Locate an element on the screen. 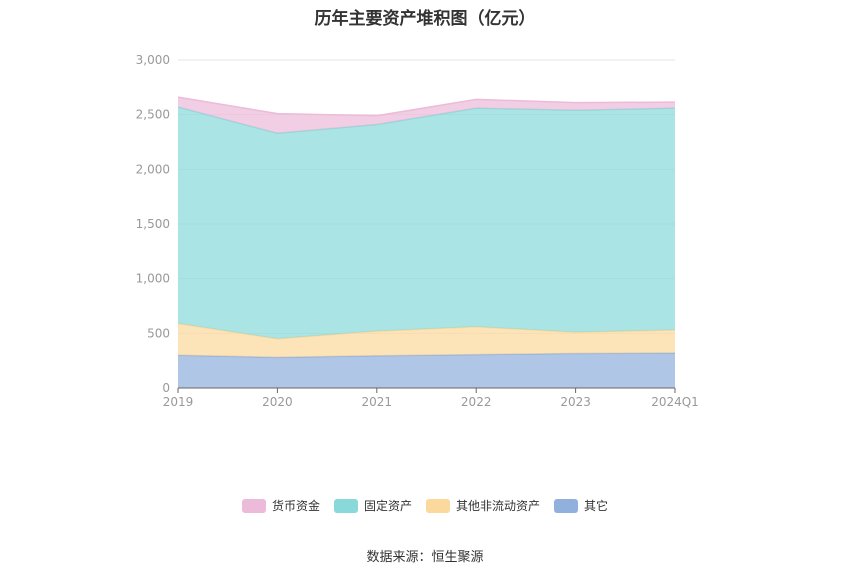 The image size is (850, 575). x-tick-label: 2020 is located at coordinates (277, 402).